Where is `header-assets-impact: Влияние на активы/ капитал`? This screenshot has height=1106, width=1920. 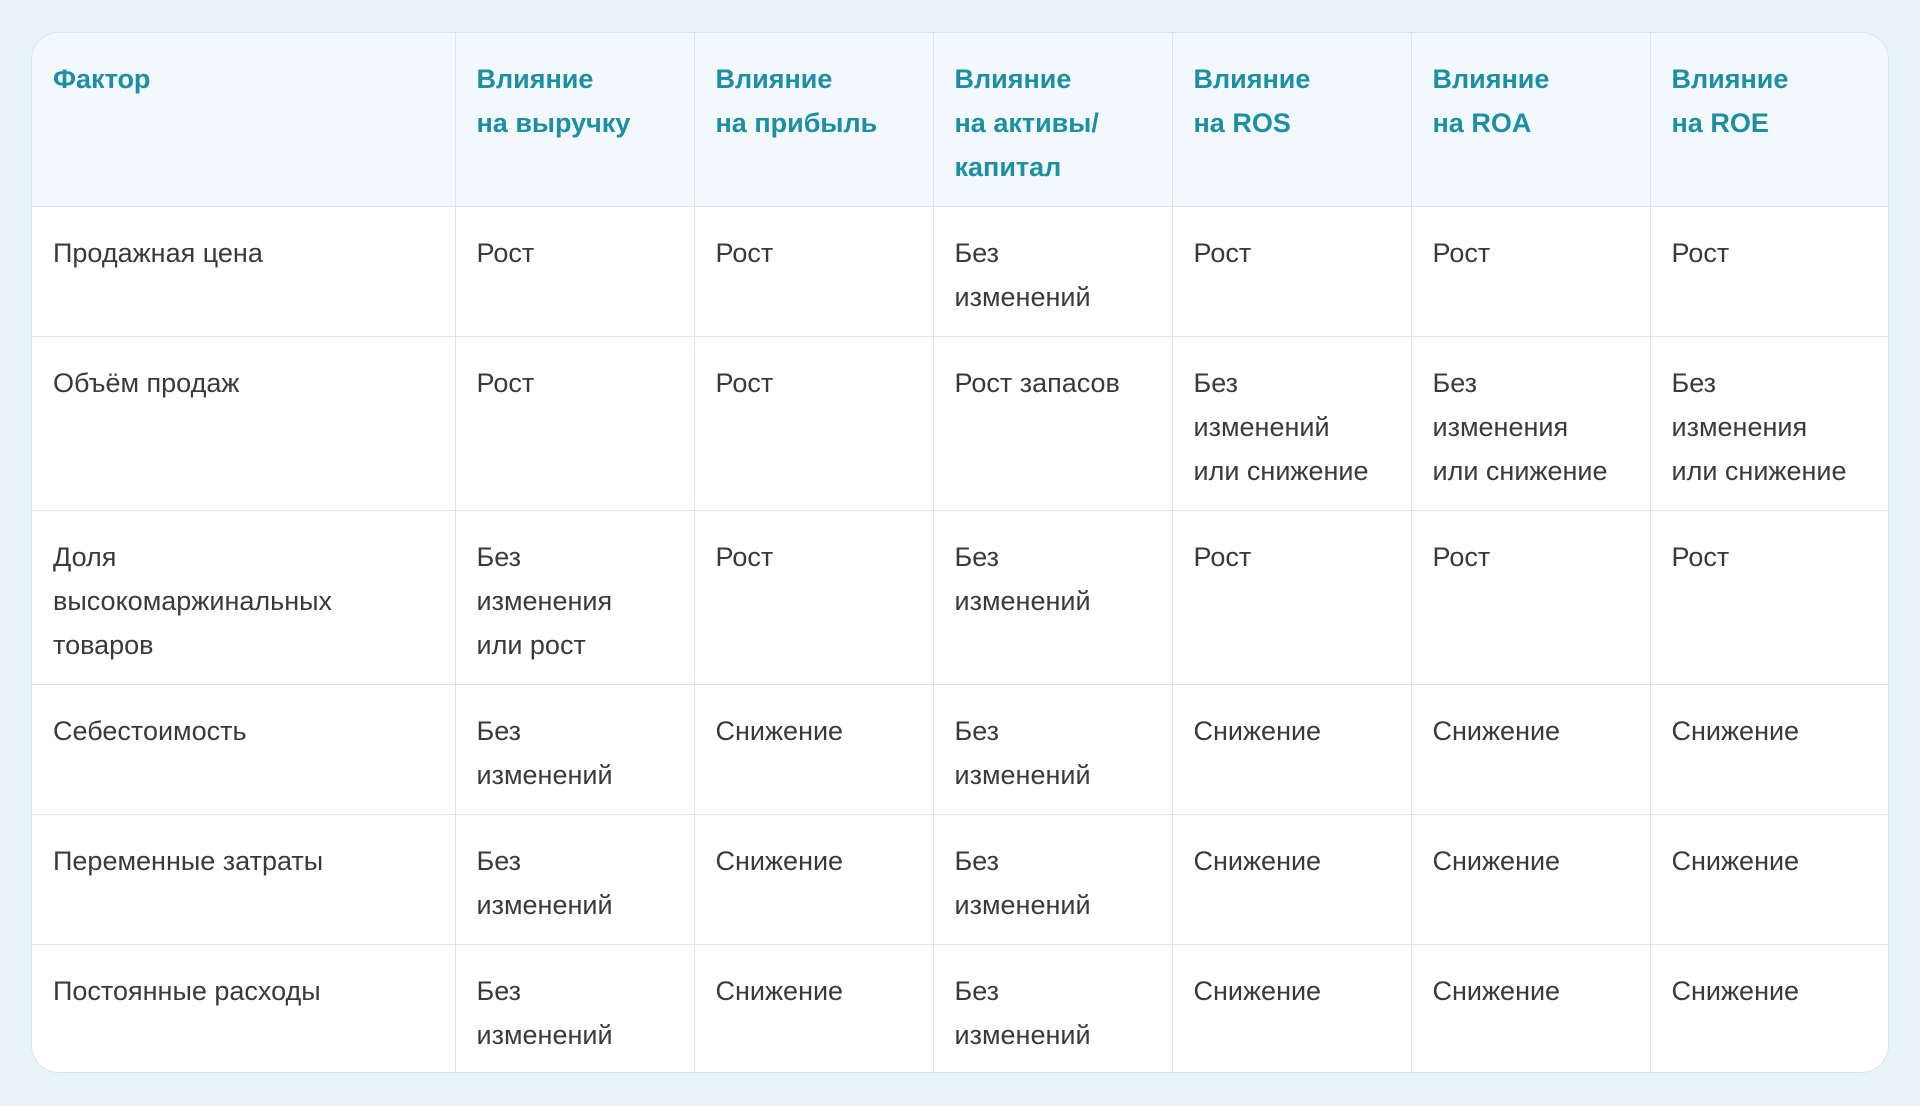 header-assets-impact: Влияние на активы/ капитал is located at coordinates (1053, 120).